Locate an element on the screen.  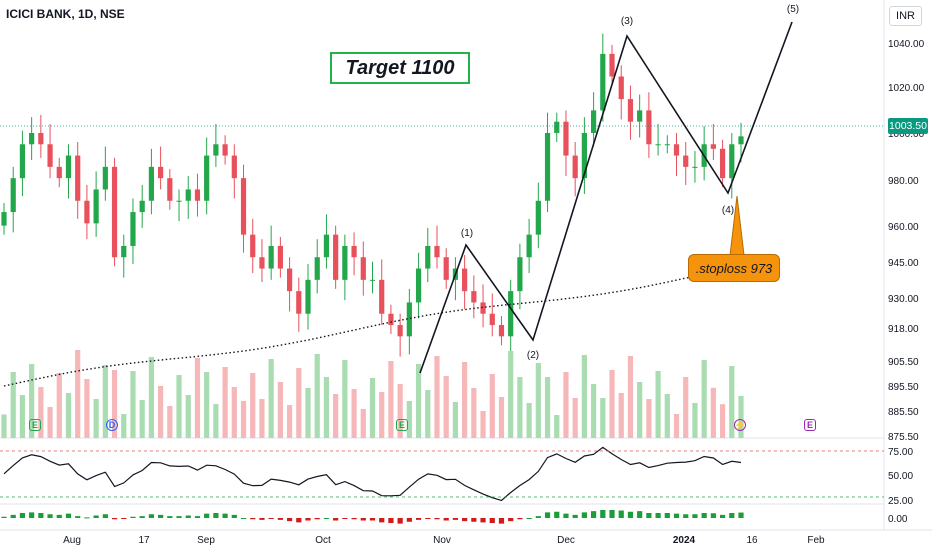
y-tick-label: 905.50 is located at coordinates (903, 362).